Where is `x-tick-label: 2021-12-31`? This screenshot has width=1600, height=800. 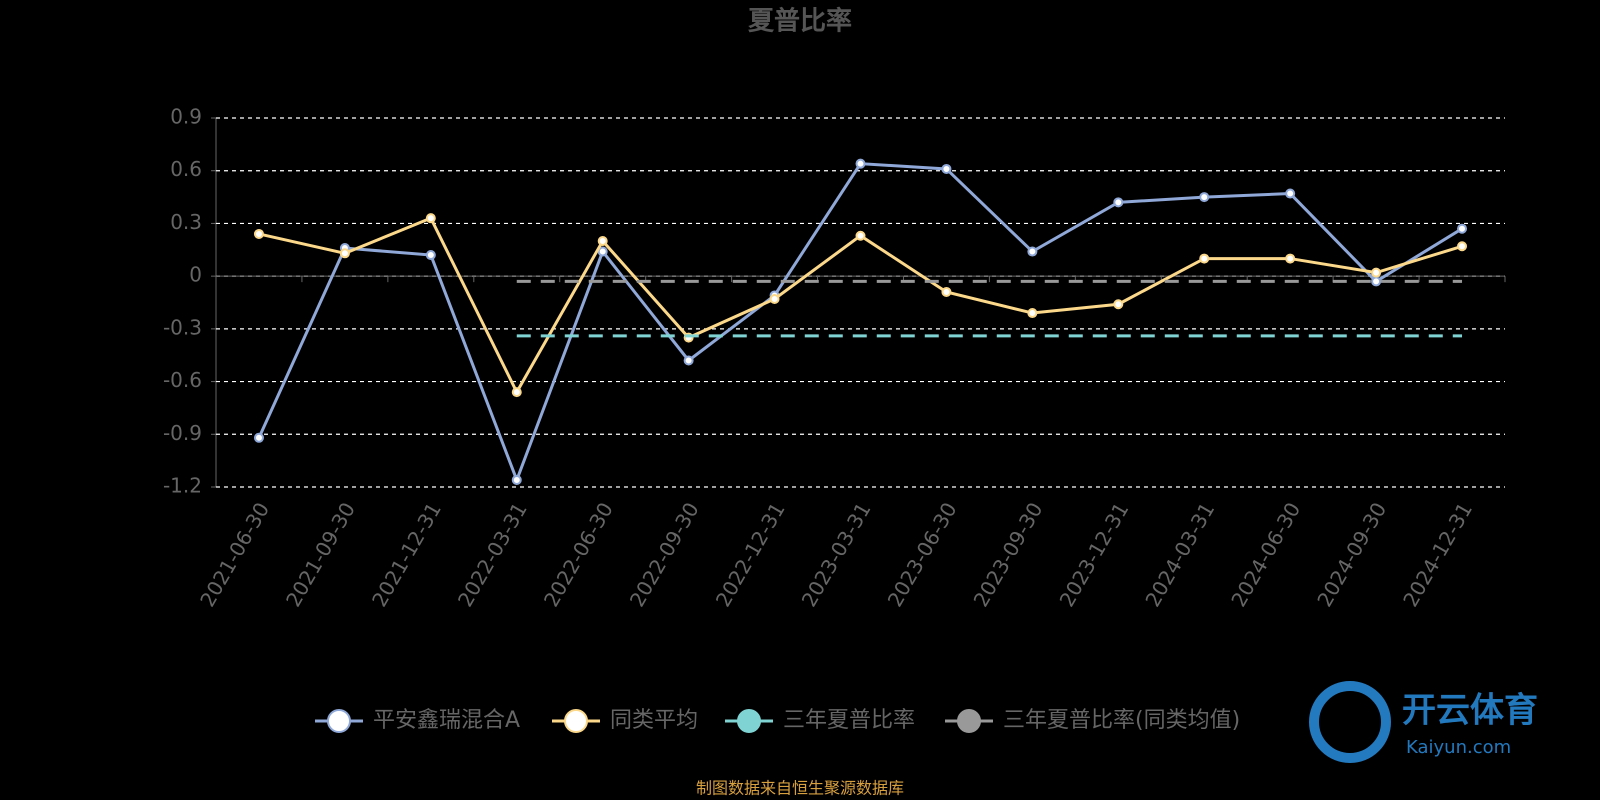 x-tick-label: 2021-12-31 is located at coordinates (406, 554).